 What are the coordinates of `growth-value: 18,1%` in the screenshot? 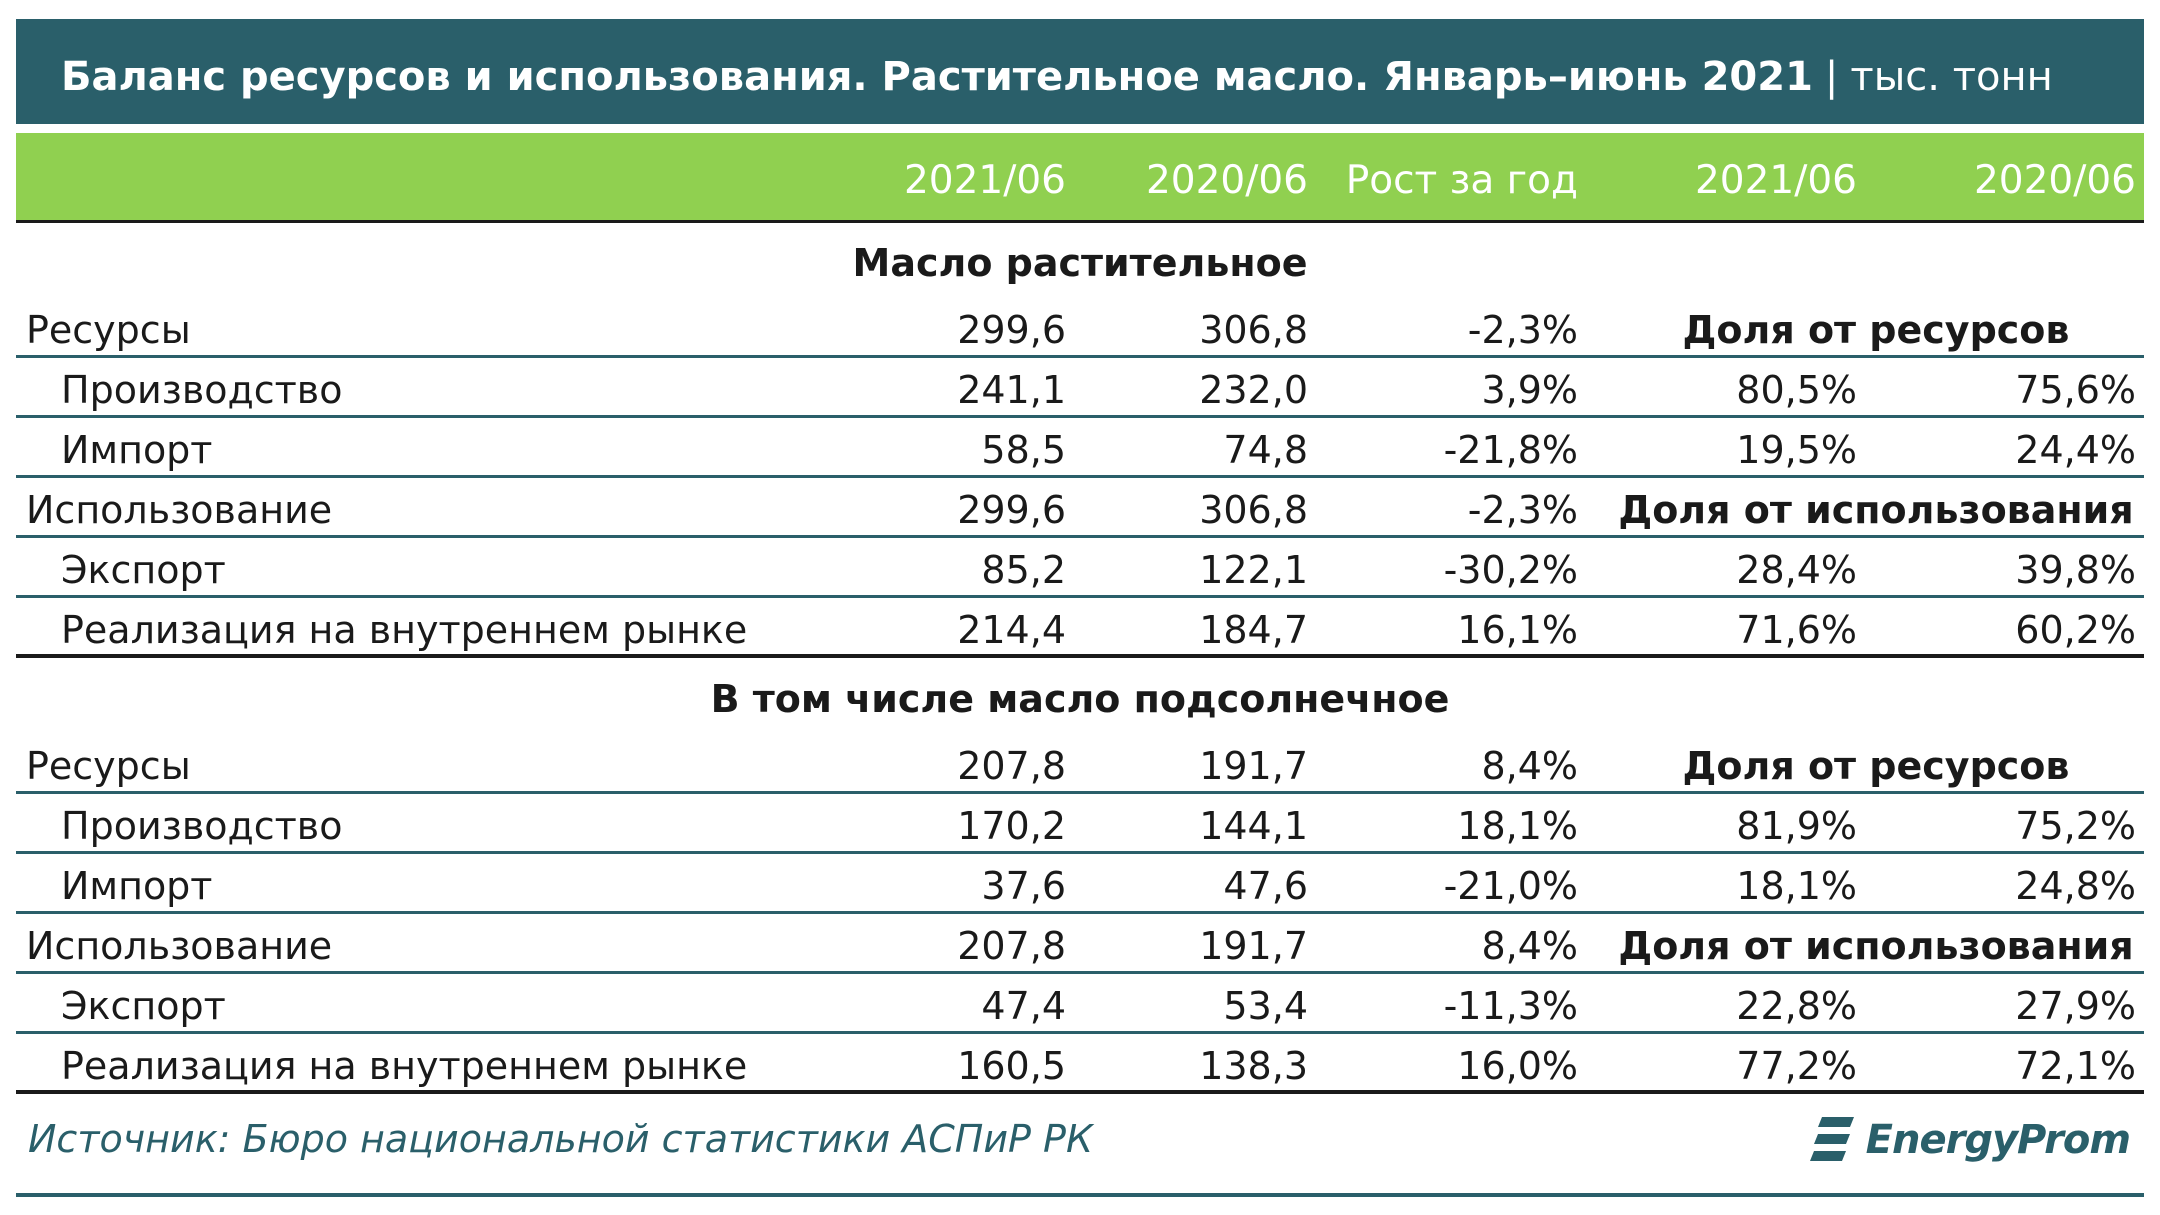 It's located at (1517, 826).